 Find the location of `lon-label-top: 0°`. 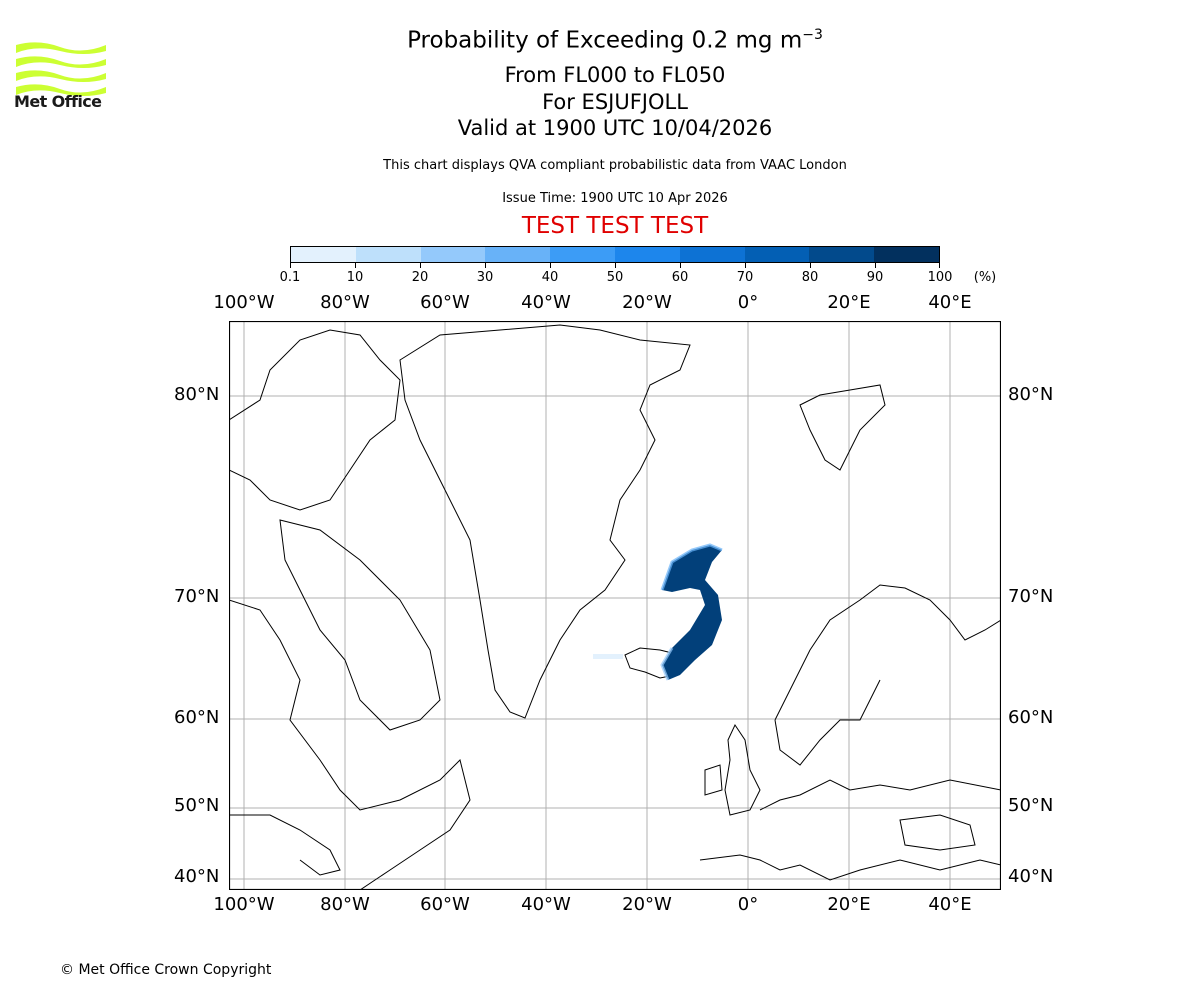

lon-label-top: 0° is located at coordinates (748, 302).